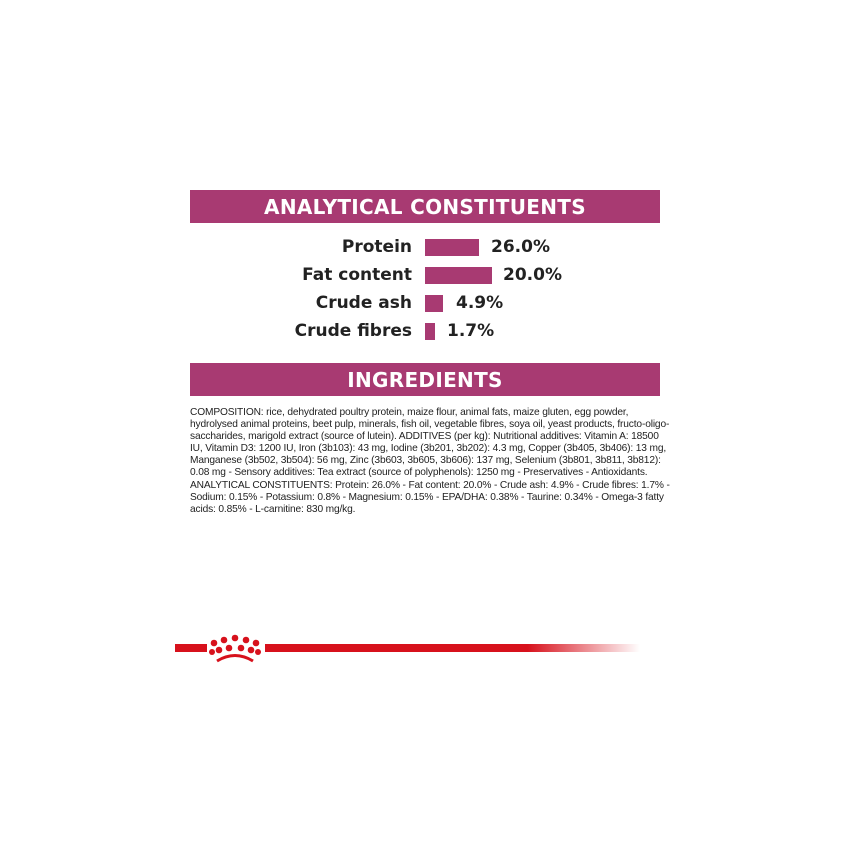 The width and height of the screenshot is (850, 850). Describe the element at coordinates (353, 331) in the screenshot. I see `constituent-label: Crude fibres` at that location.